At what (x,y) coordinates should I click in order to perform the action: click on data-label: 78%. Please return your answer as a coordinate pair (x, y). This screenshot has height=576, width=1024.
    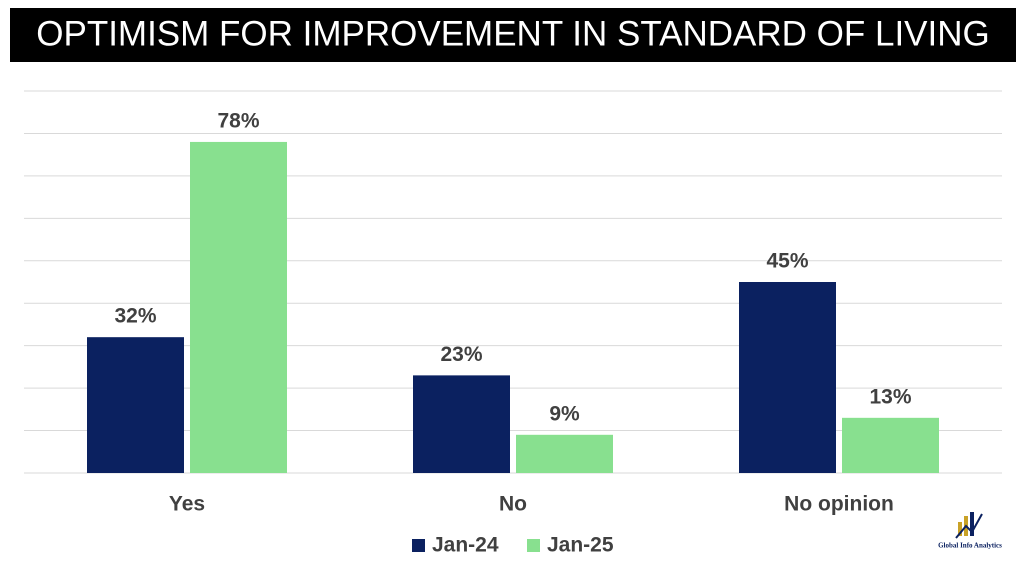
    Looking at the image, I should click on (238, 120).